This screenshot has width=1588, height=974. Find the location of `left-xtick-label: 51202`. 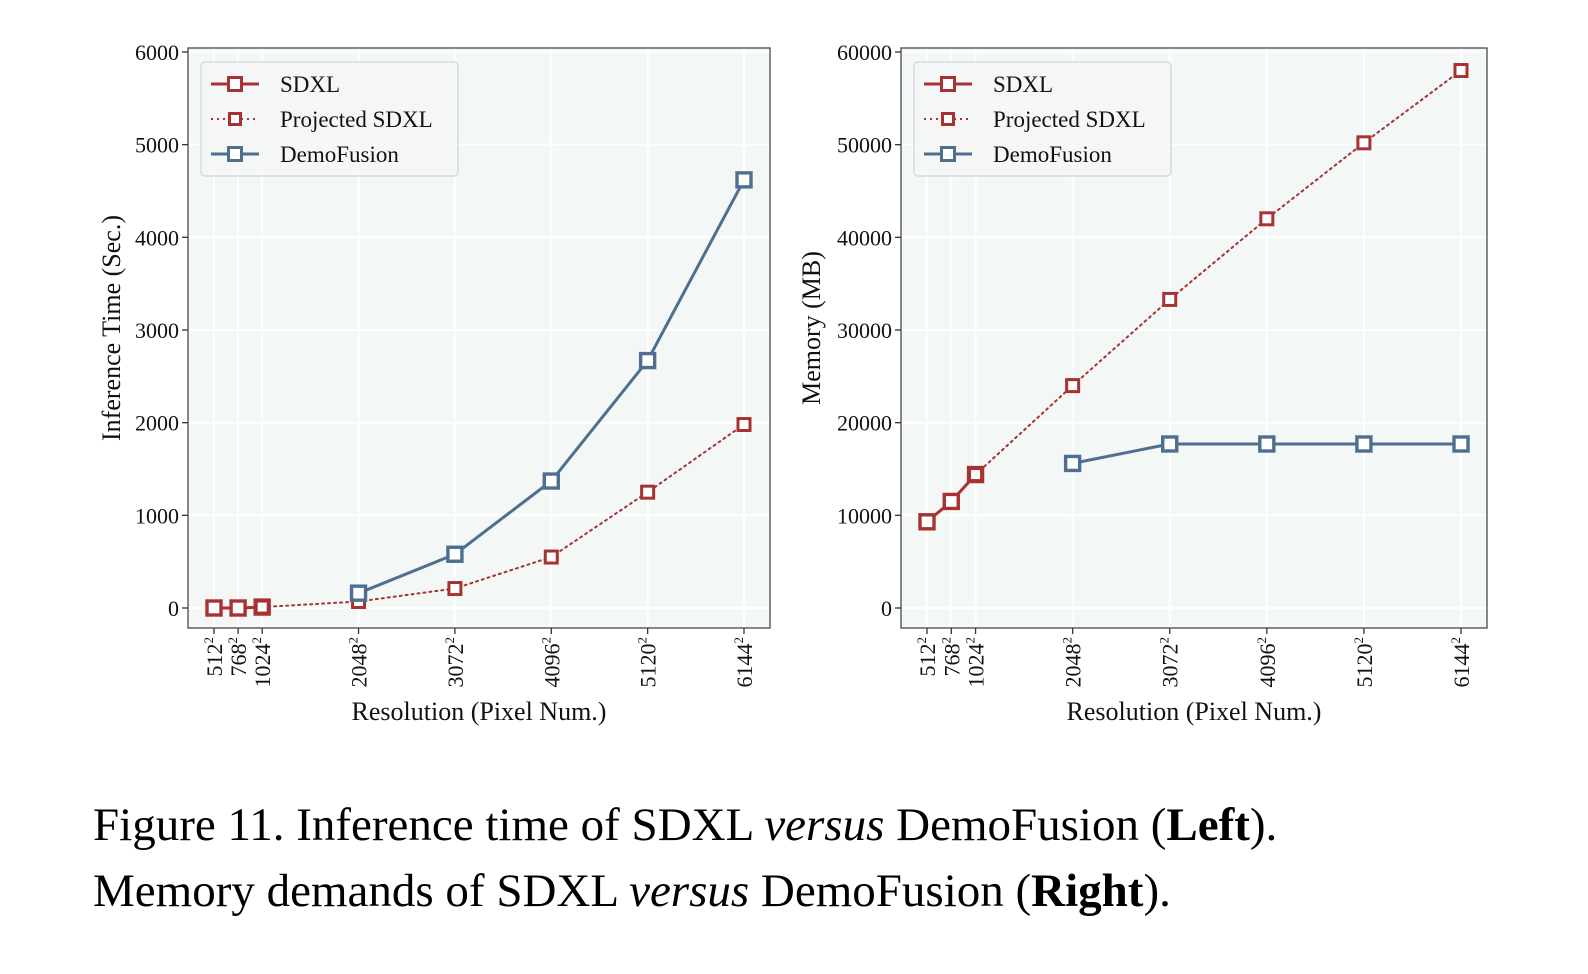

left-xtick-label: 51202 is located at coordinates (648, 662).